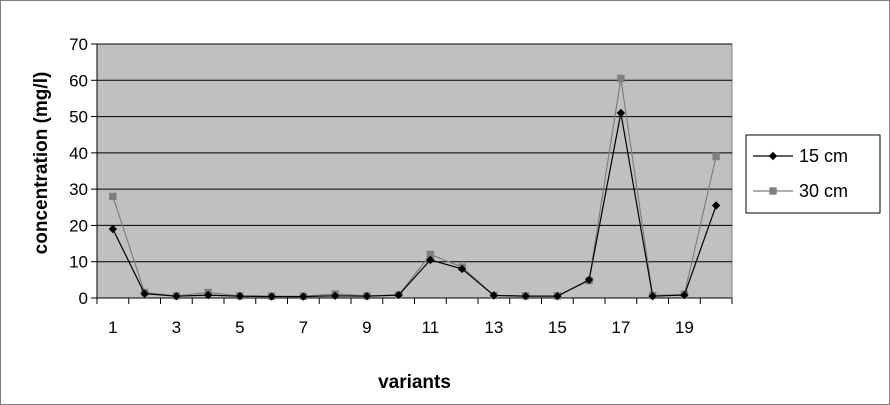 The height and width of the screenshot is (405, 890). What do you see at coordinates (493, 327) in the screenshot?
I see `x-tick-label: 13` at bounding box center [493, 327].